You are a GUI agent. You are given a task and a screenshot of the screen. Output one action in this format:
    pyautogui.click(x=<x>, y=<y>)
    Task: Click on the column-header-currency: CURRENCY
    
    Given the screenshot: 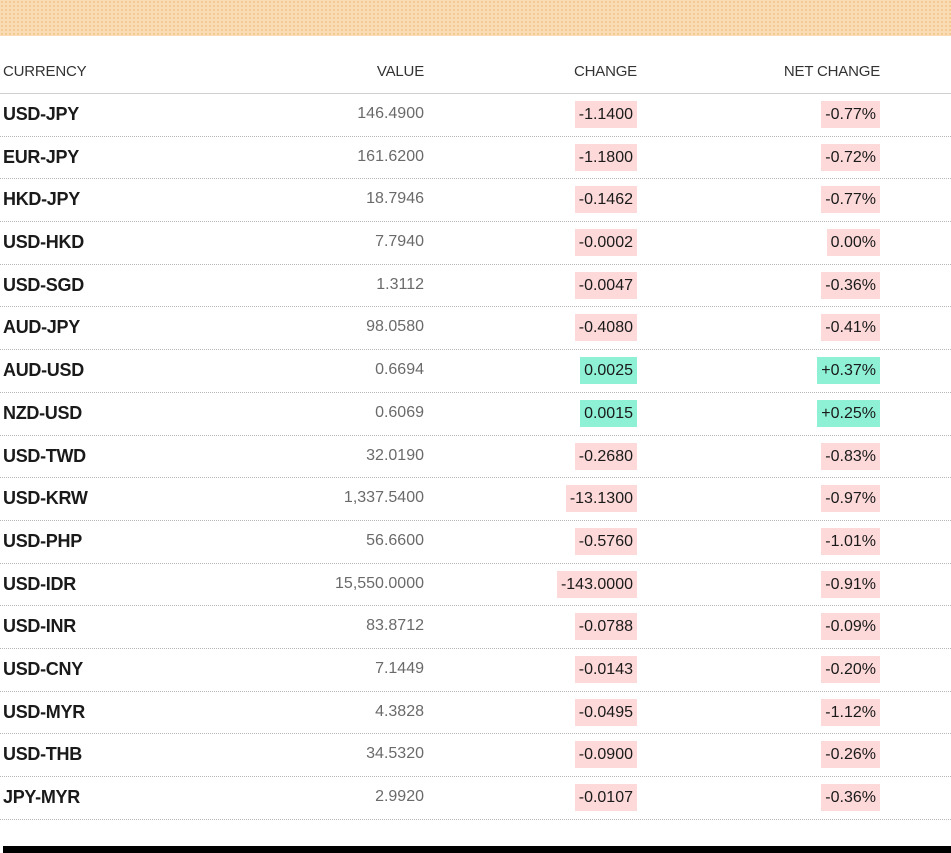 What is the action you would take?
    pyautogui.click(x=45, y=71)
    